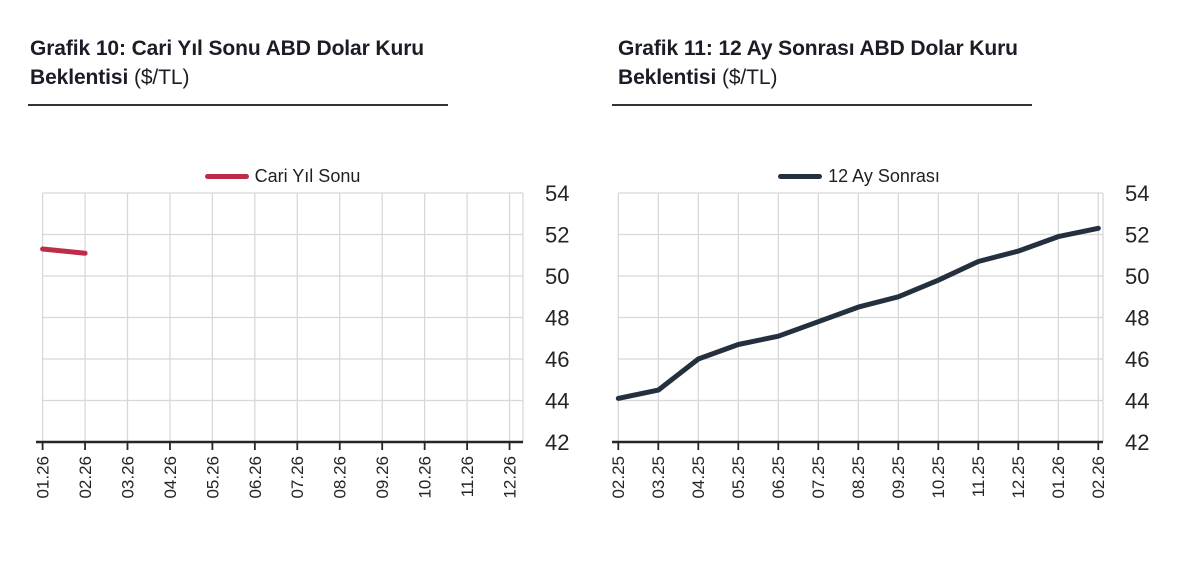  Describe the element at coordinates (978, 476) in the screenshot. I see `x-tick-label: 11.25` at that location.